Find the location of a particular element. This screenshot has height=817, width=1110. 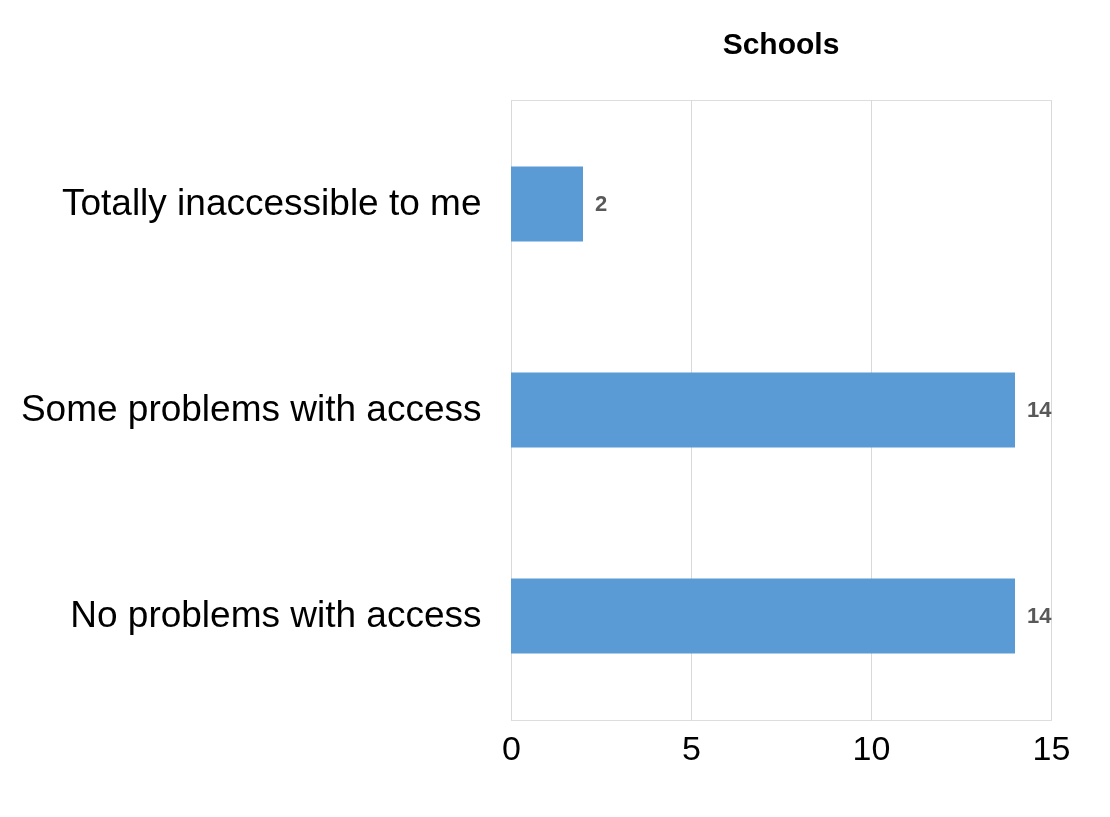

y-tick-label: Totally inaccessible to me is located at coordinates (271, 203).